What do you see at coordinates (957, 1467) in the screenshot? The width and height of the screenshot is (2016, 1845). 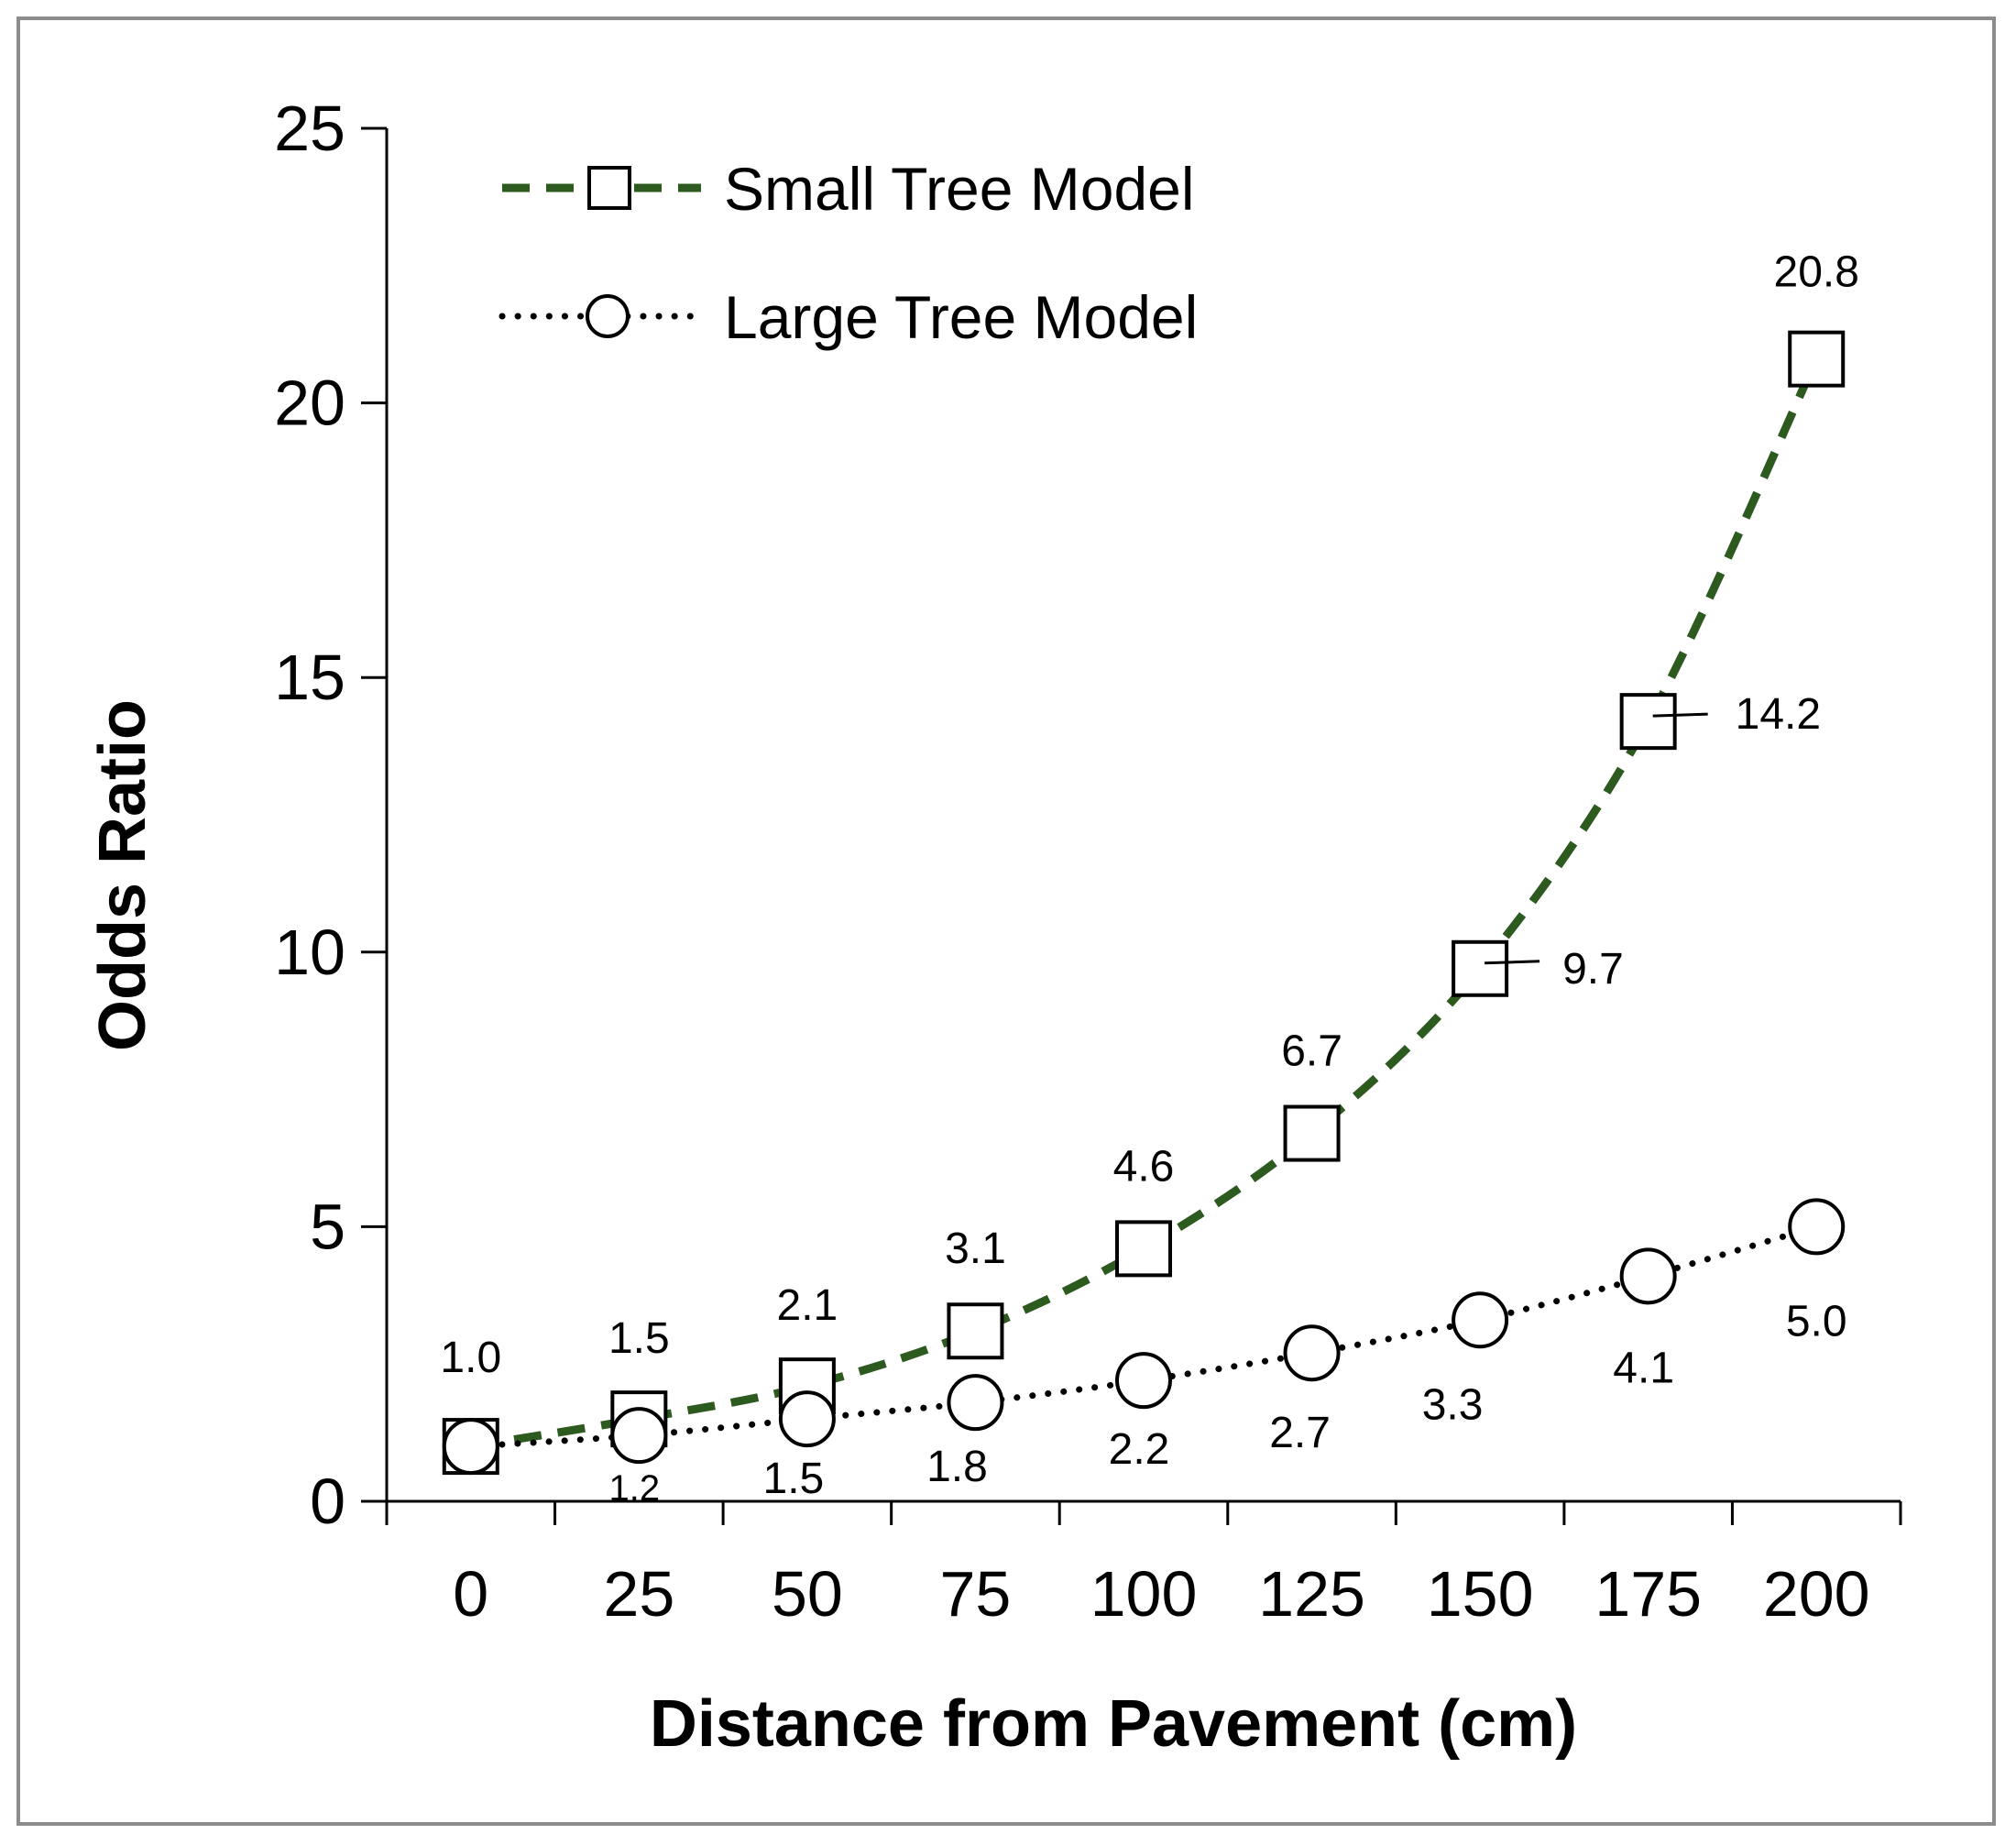 I see `large-tree-value-label: 1.8` at bounding box center [957, 1467].